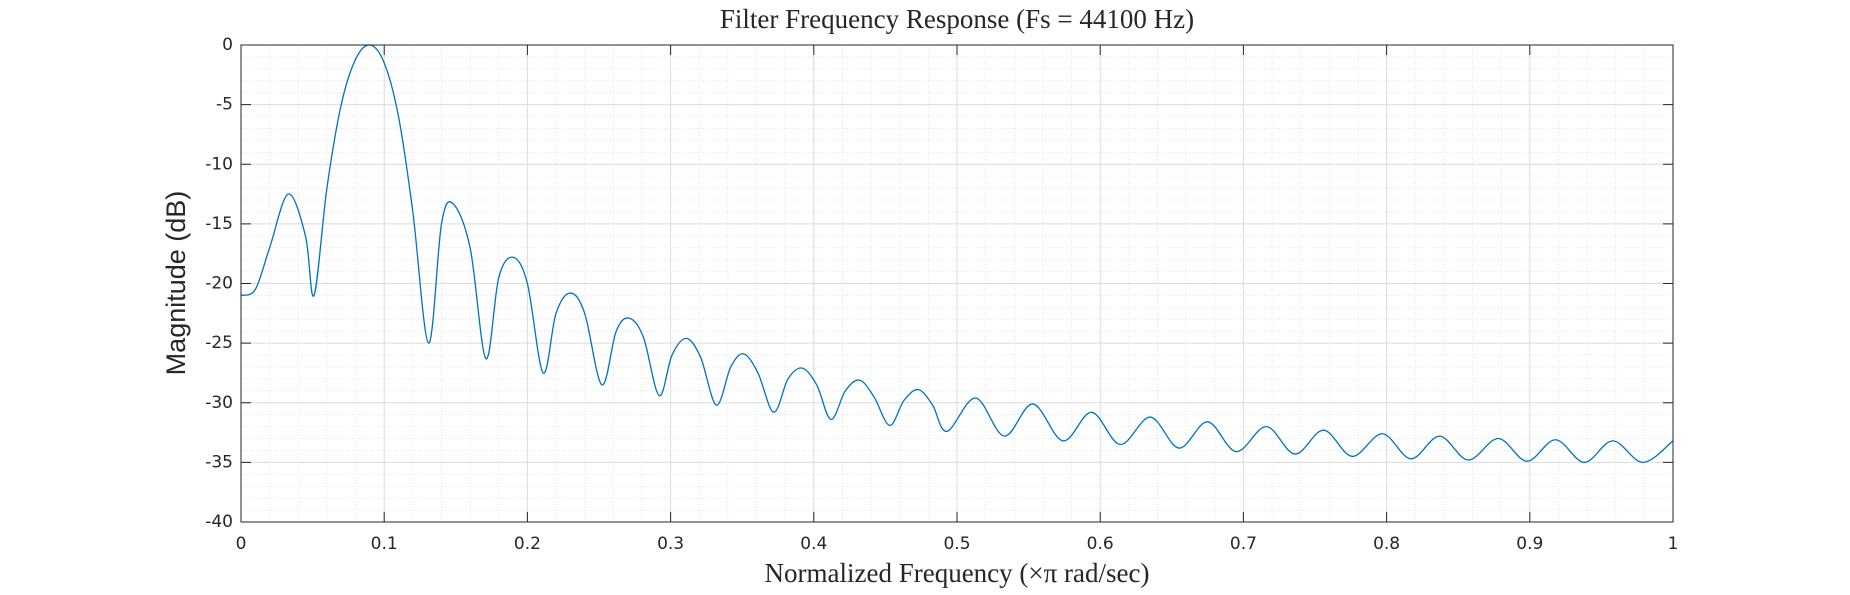  I want to click on x-tick-label: 0.5, so click(956, 544).